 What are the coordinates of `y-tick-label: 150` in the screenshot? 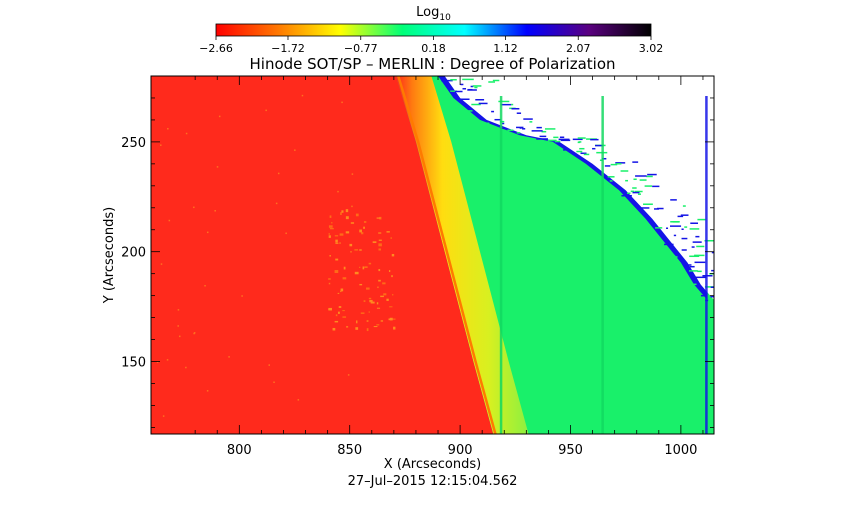 It's located at (133, 363).